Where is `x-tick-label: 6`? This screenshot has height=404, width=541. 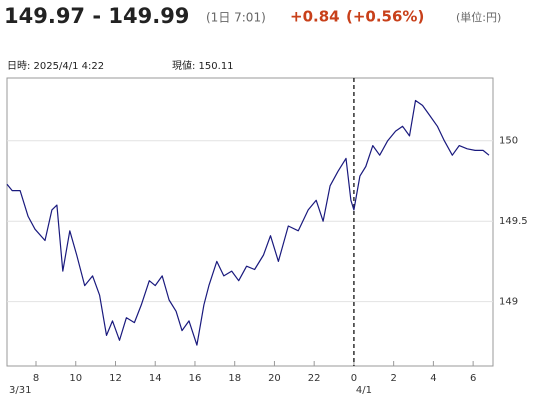
x-tick-label: 6 is located at coordinates (473, 378).